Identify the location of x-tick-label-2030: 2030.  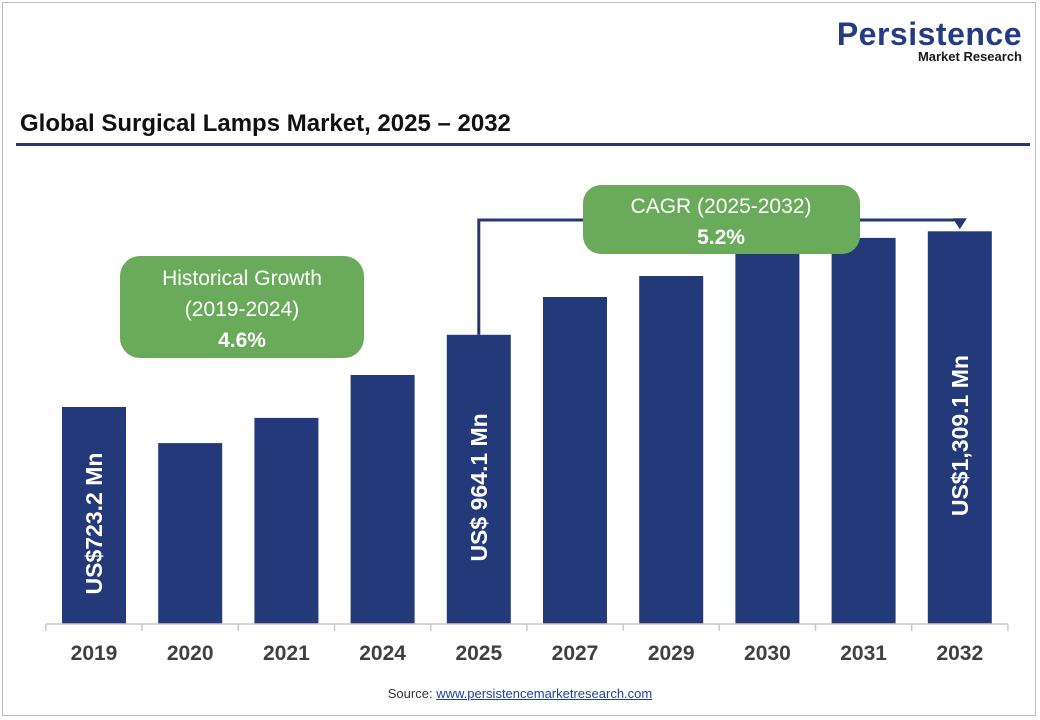
(767, 653).